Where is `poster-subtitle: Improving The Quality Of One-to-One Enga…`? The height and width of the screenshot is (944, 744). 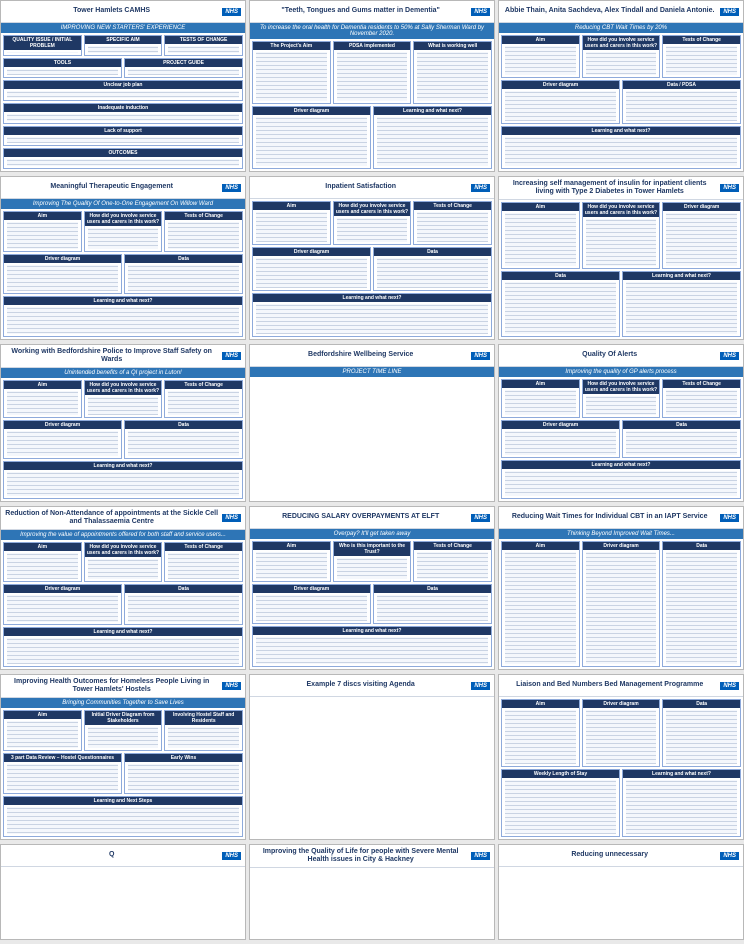
poster-subtitle: Improving The Quality Of One-to-One Enga… is located at coordinates (123, 204).